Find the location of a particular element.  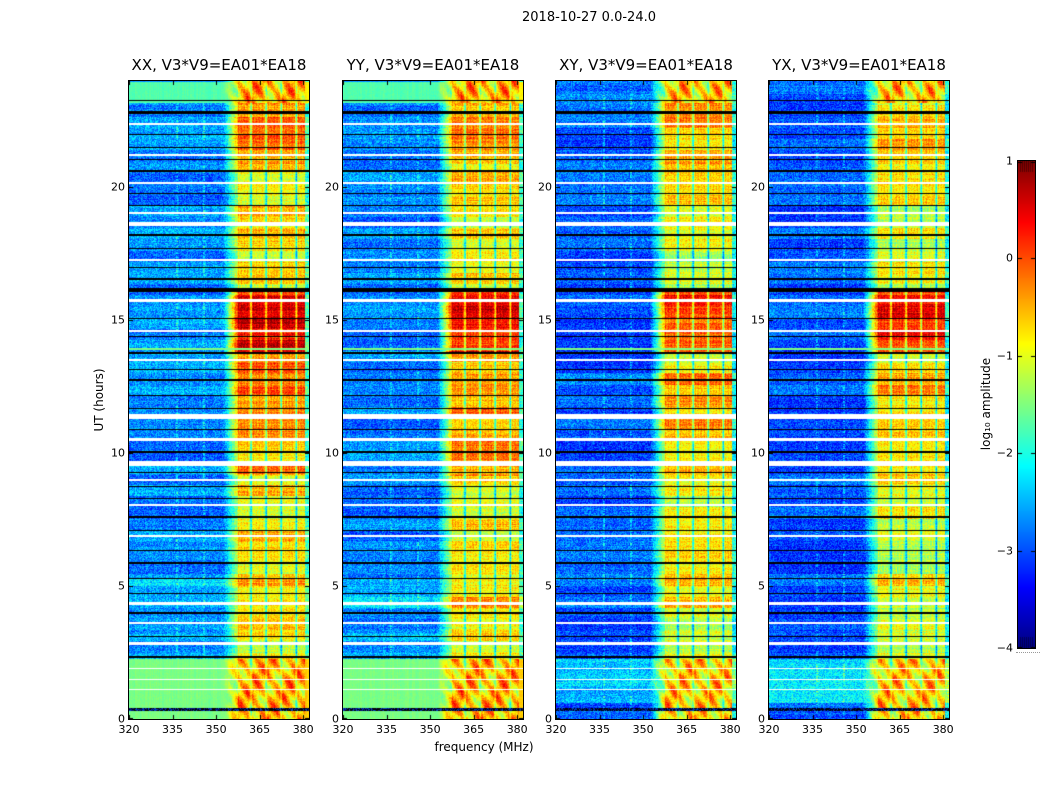

panel-title-yx: YX, V3*V9=EA01*EA18 is located at coordinates (859, 65).